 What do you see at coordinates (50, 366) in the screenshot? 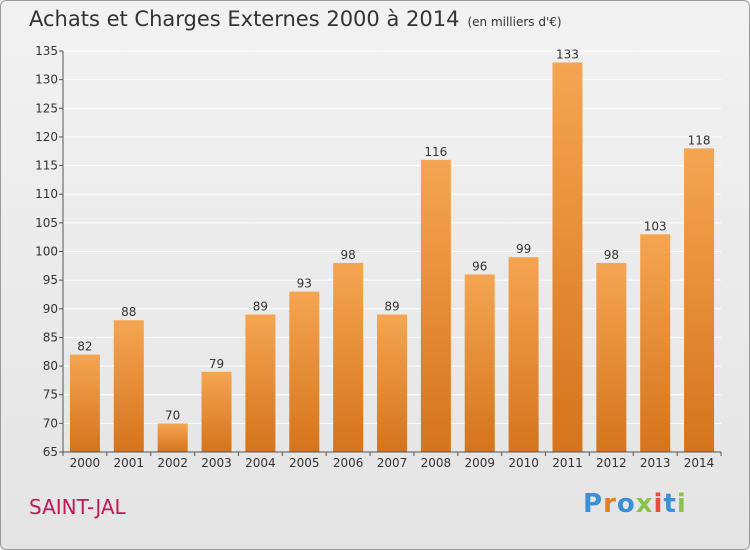
I see `y-tick-label: 80` at bounding box center [50, 366].